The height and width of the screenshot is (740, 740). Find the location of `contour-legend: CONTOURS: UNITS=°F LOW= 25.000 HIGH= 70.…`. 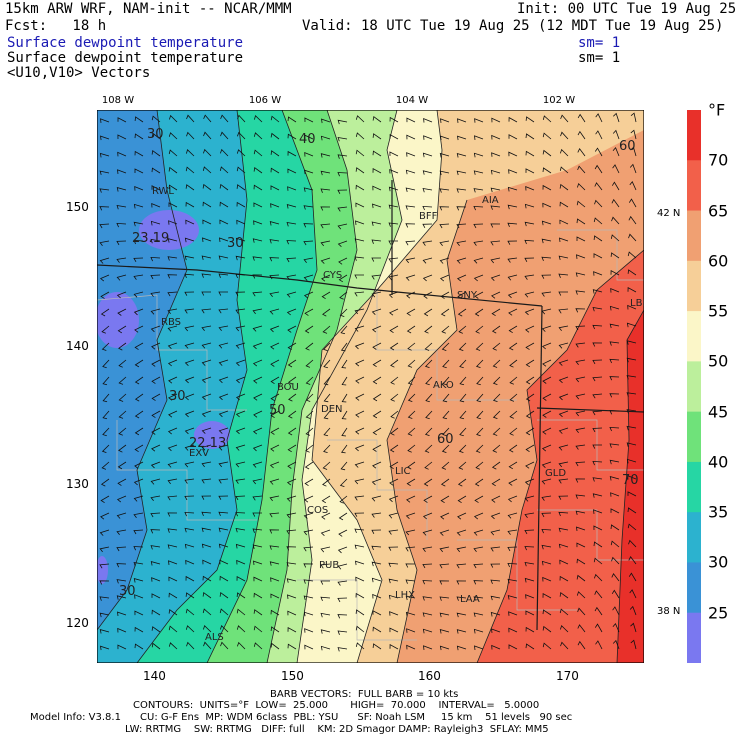

contour-legend: CONTOURS: UNITS=°F LOW= 25.000 HIGH= 70.… is located at coordinates (336, 705).